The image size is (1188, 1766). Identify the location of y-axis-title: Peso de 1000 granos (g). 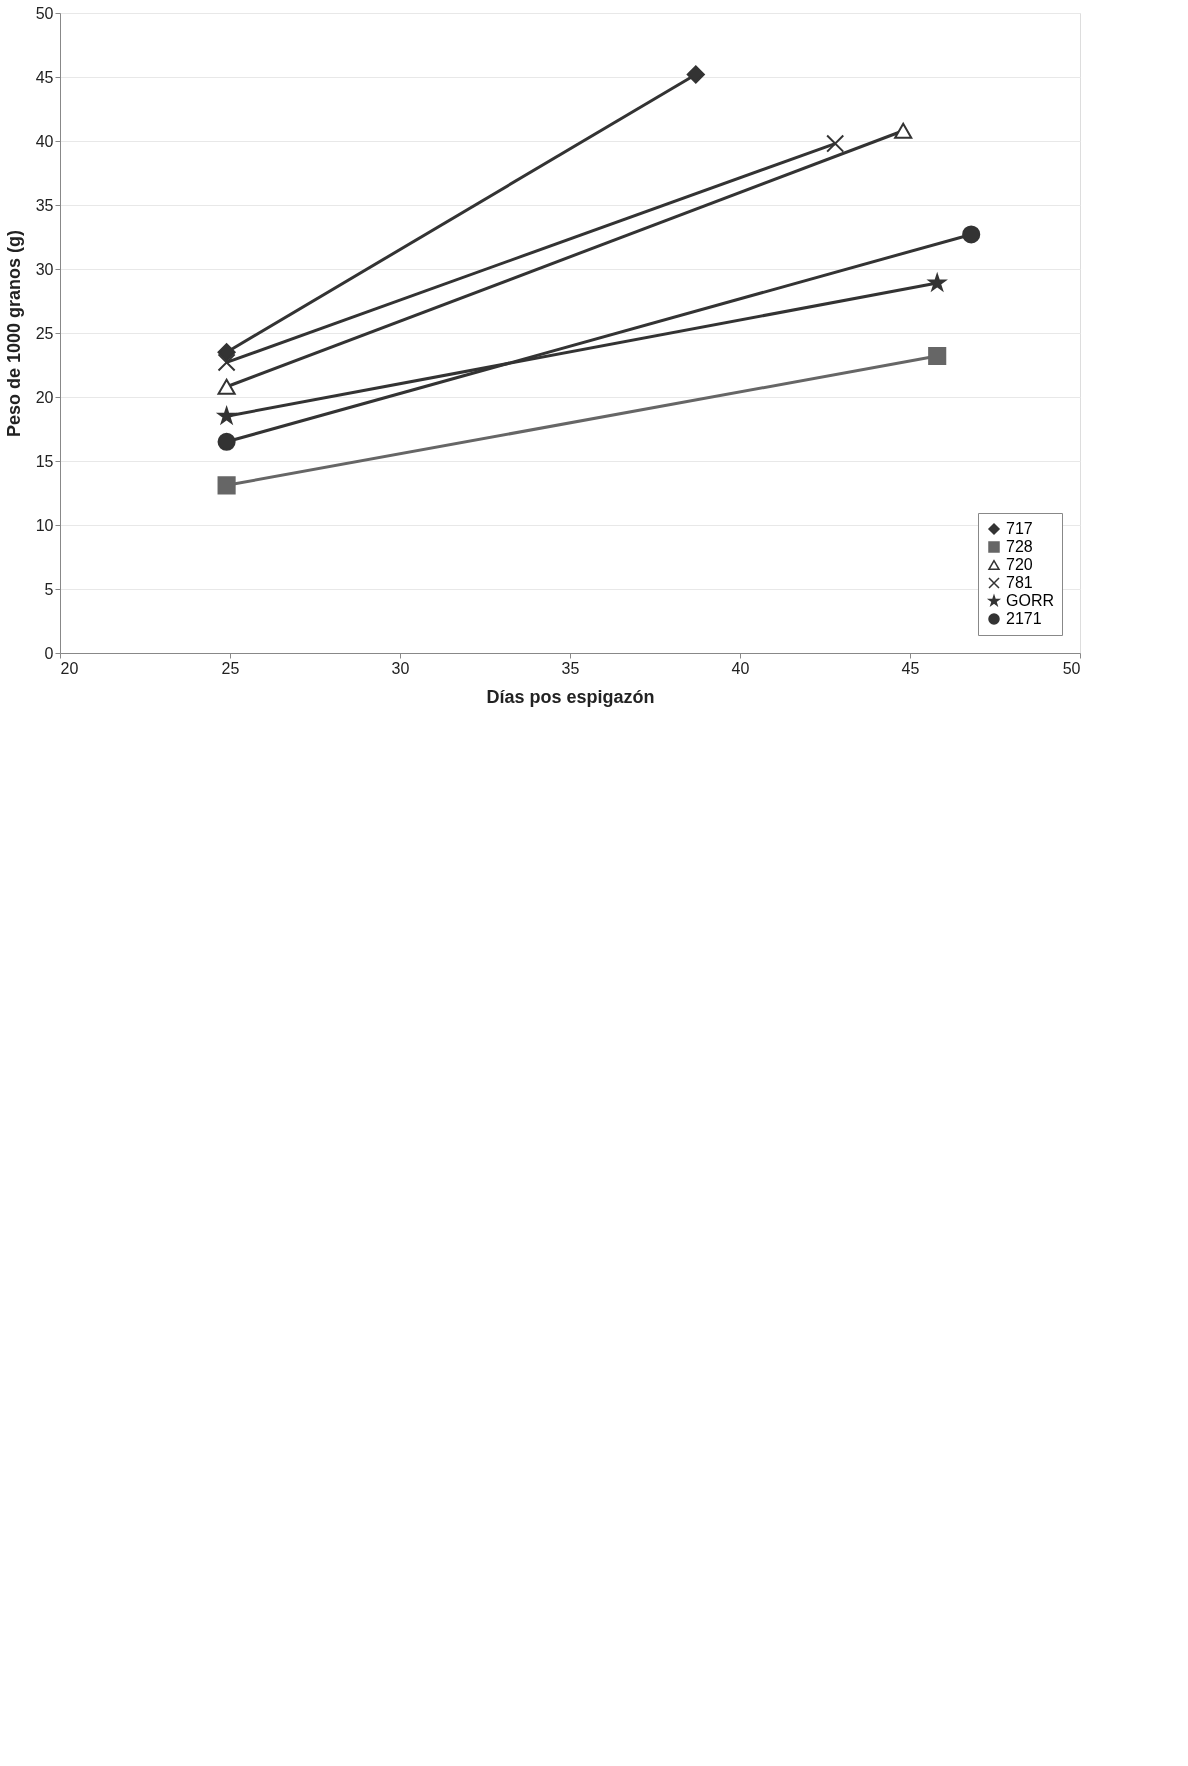
(13, 333).